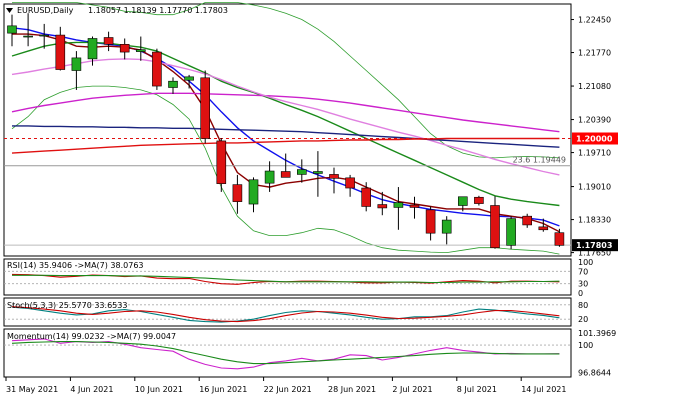  Describe the element at coordinates (352, 389) in the screenshot. I see `x-tick-label: 28 Jun 2021` at that location.